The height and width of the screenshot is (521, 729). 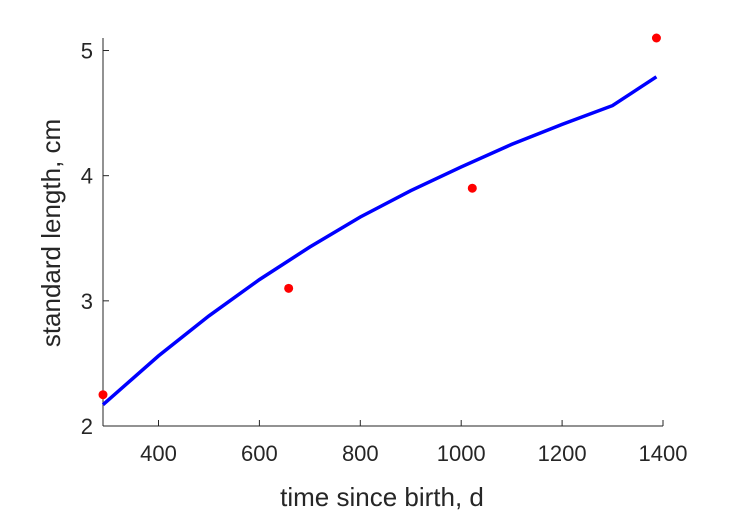 What do you see at coordinates (382, 497) in the screenshot?
I see `x-axis-label: time since birth, d` at bounding box center [382, 497].